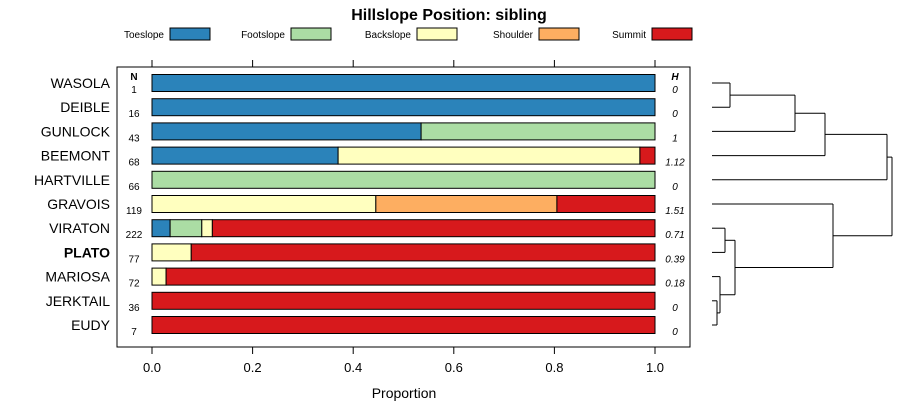 Image resolution: width=900 pixels, height=420 pixels. I want to click on legend-swatch-shoulder, so click(559, 34).